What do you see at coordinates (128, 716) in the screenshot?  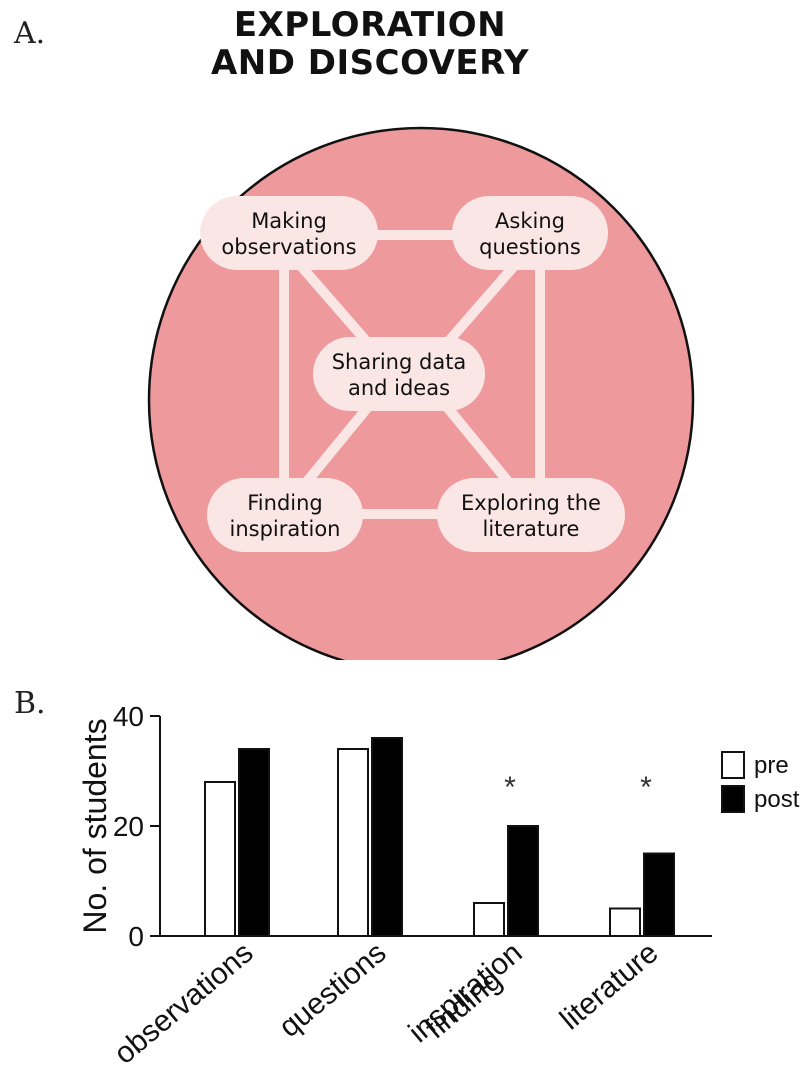 I see `y-tick-label: 40` at bounding box center [128, 716].